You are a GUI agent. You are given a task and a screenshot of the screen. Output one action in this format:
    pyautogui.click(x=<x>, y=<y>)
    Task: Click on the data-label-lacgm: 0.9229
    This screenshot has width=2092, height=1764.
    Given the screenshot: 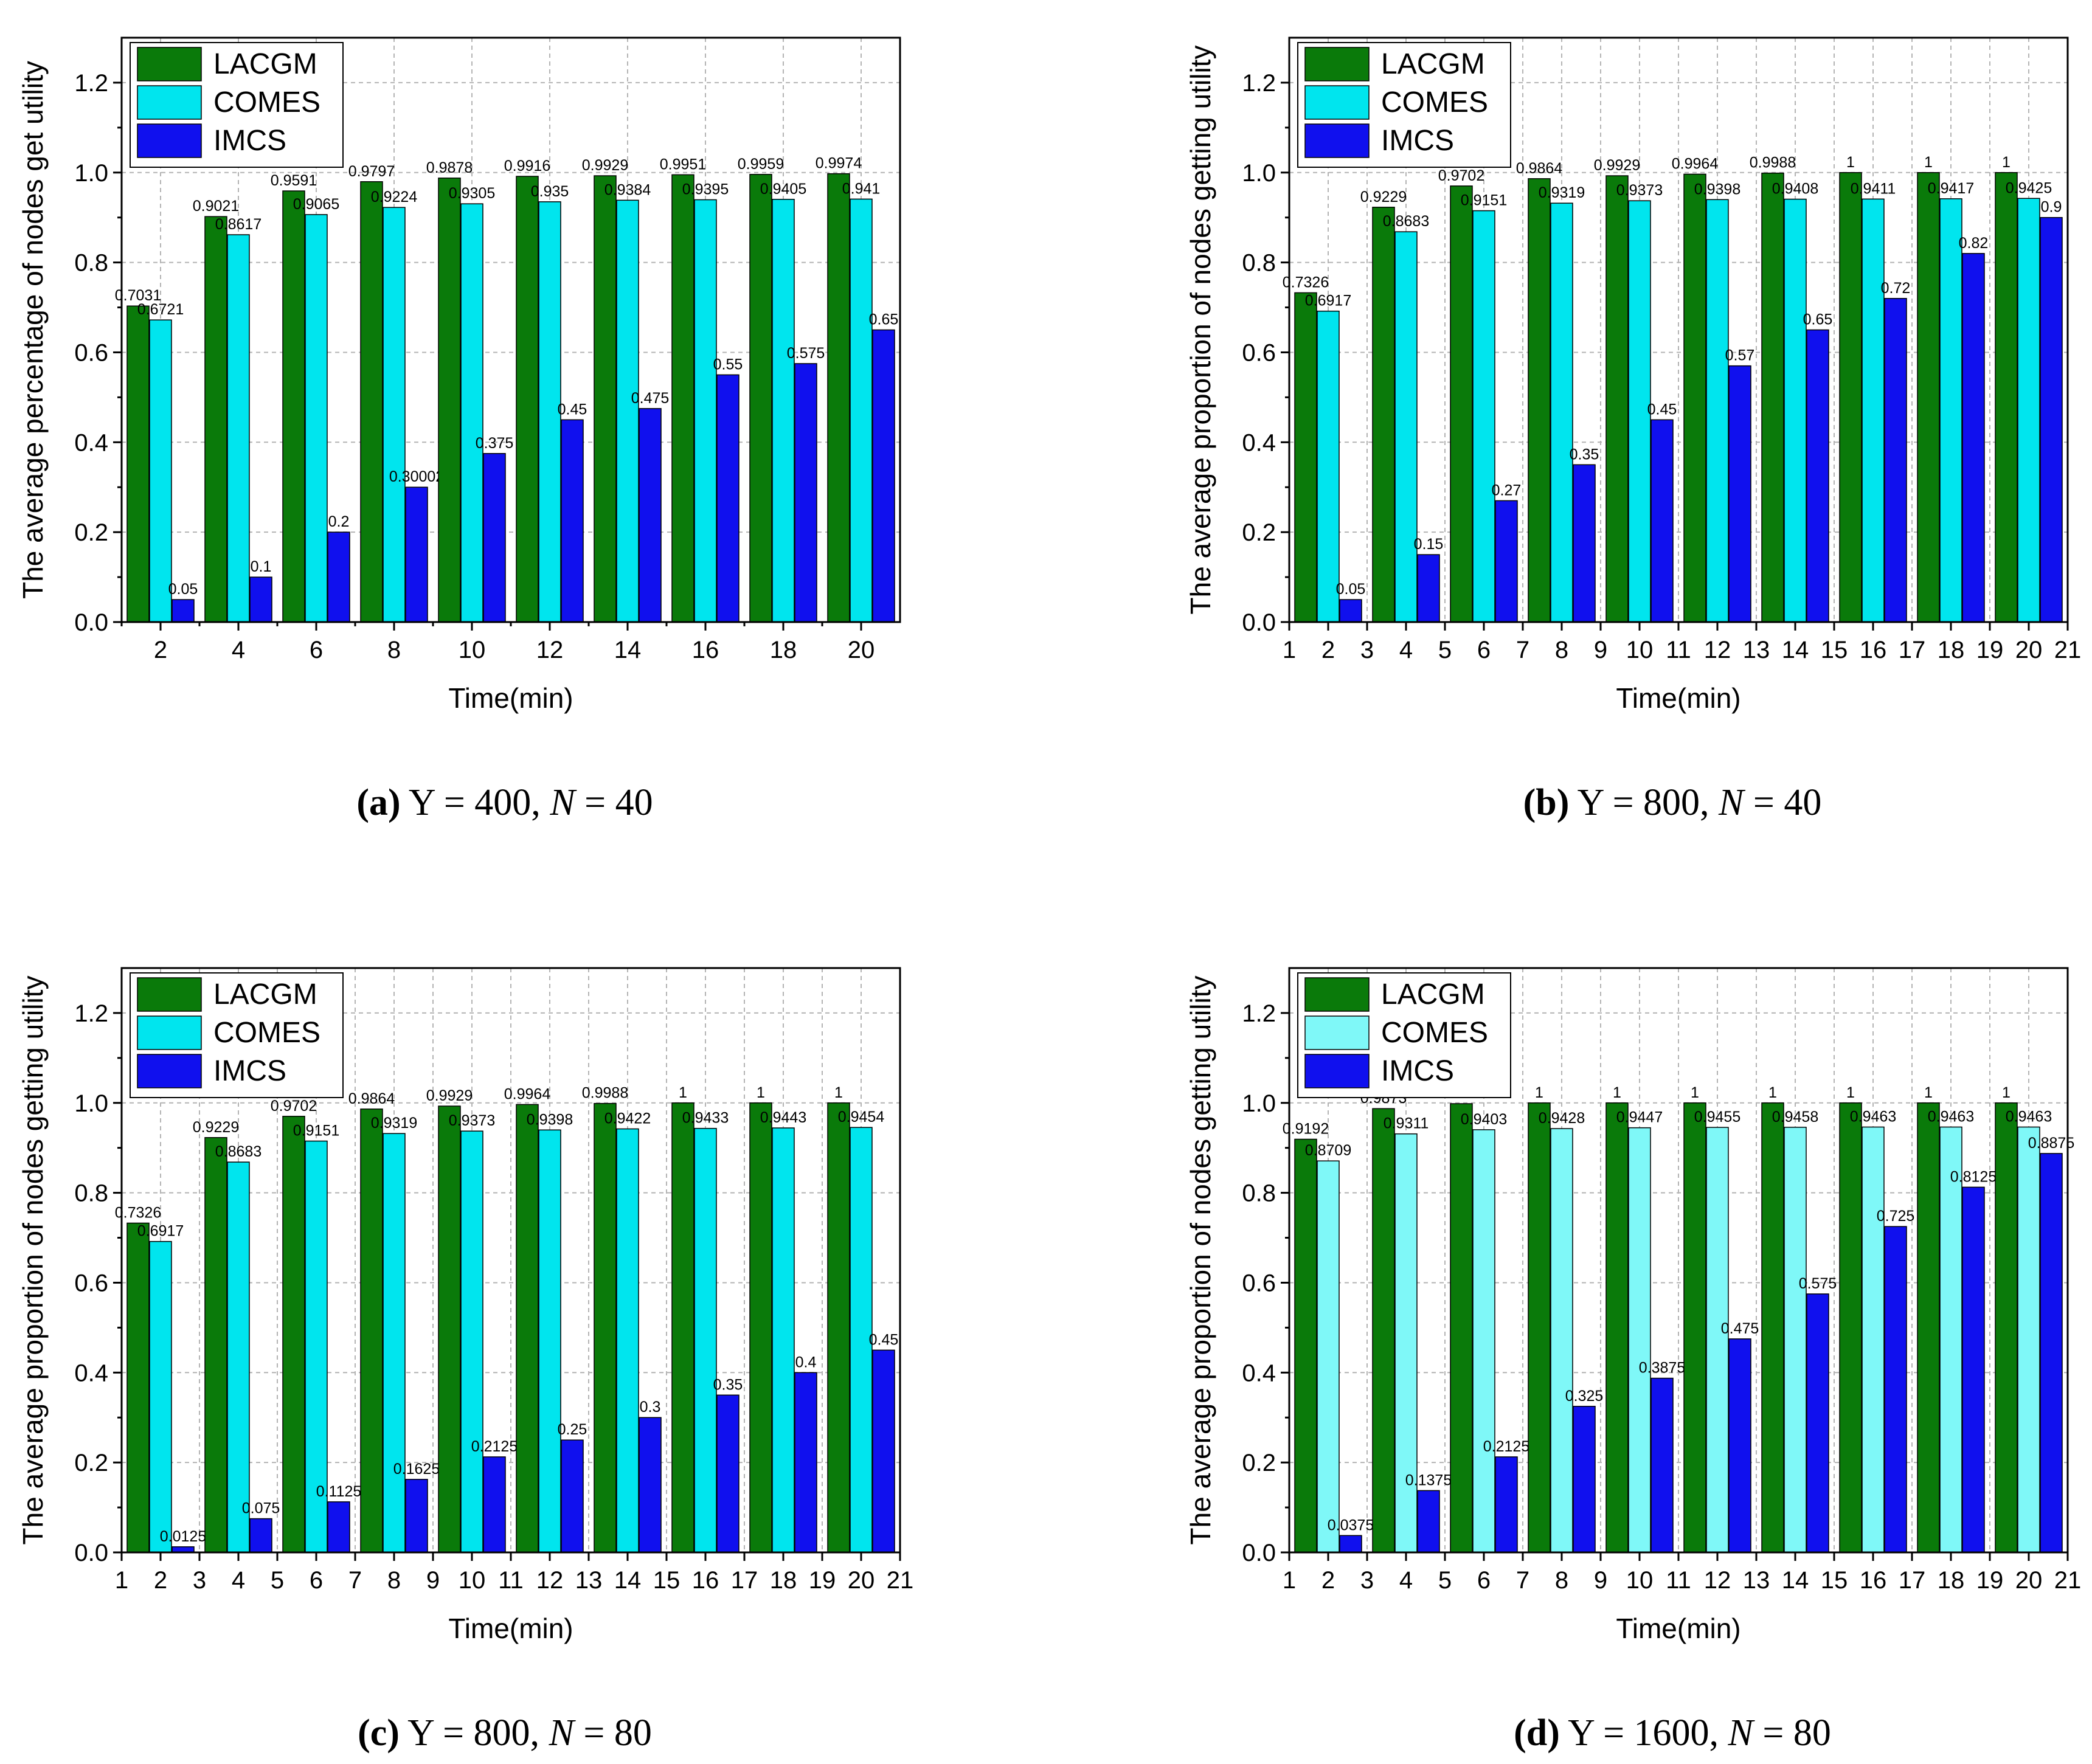 What is the action you would take?
    pyautogui.click(x=216, y=1127)
    